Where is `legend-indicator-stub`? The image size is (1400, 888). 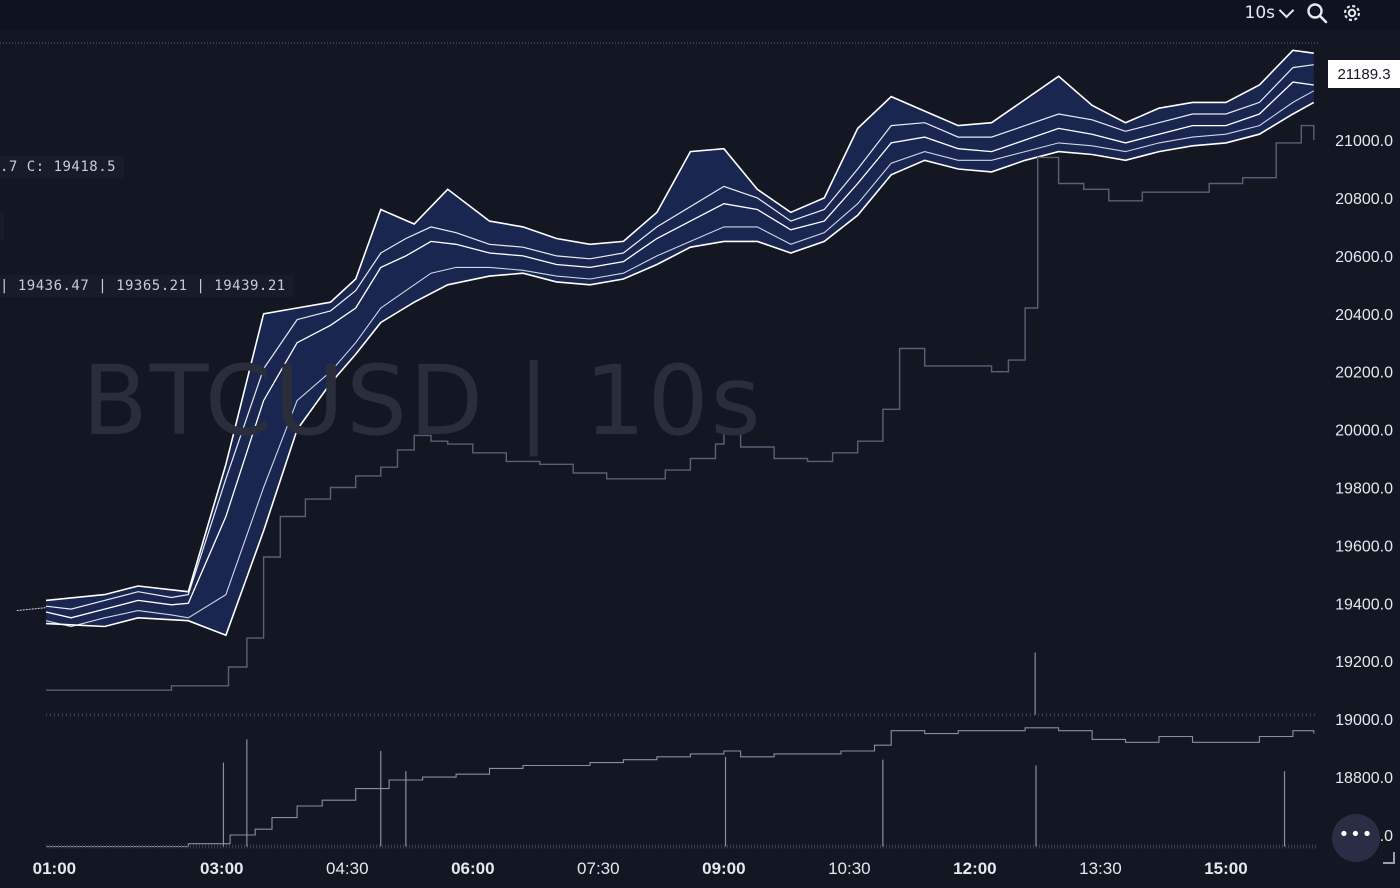
legend-indicator-stub is located at coordinates (2, 226).